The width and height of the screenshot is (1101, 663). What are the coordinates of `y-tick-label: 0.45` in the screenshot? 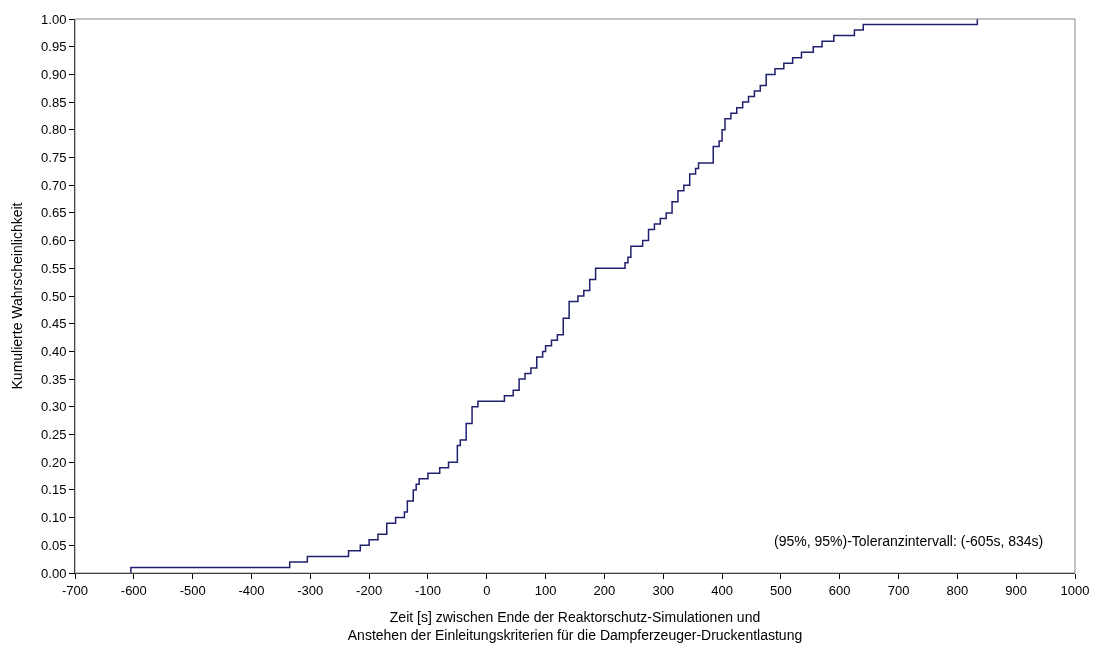 It's located at (54, 324).